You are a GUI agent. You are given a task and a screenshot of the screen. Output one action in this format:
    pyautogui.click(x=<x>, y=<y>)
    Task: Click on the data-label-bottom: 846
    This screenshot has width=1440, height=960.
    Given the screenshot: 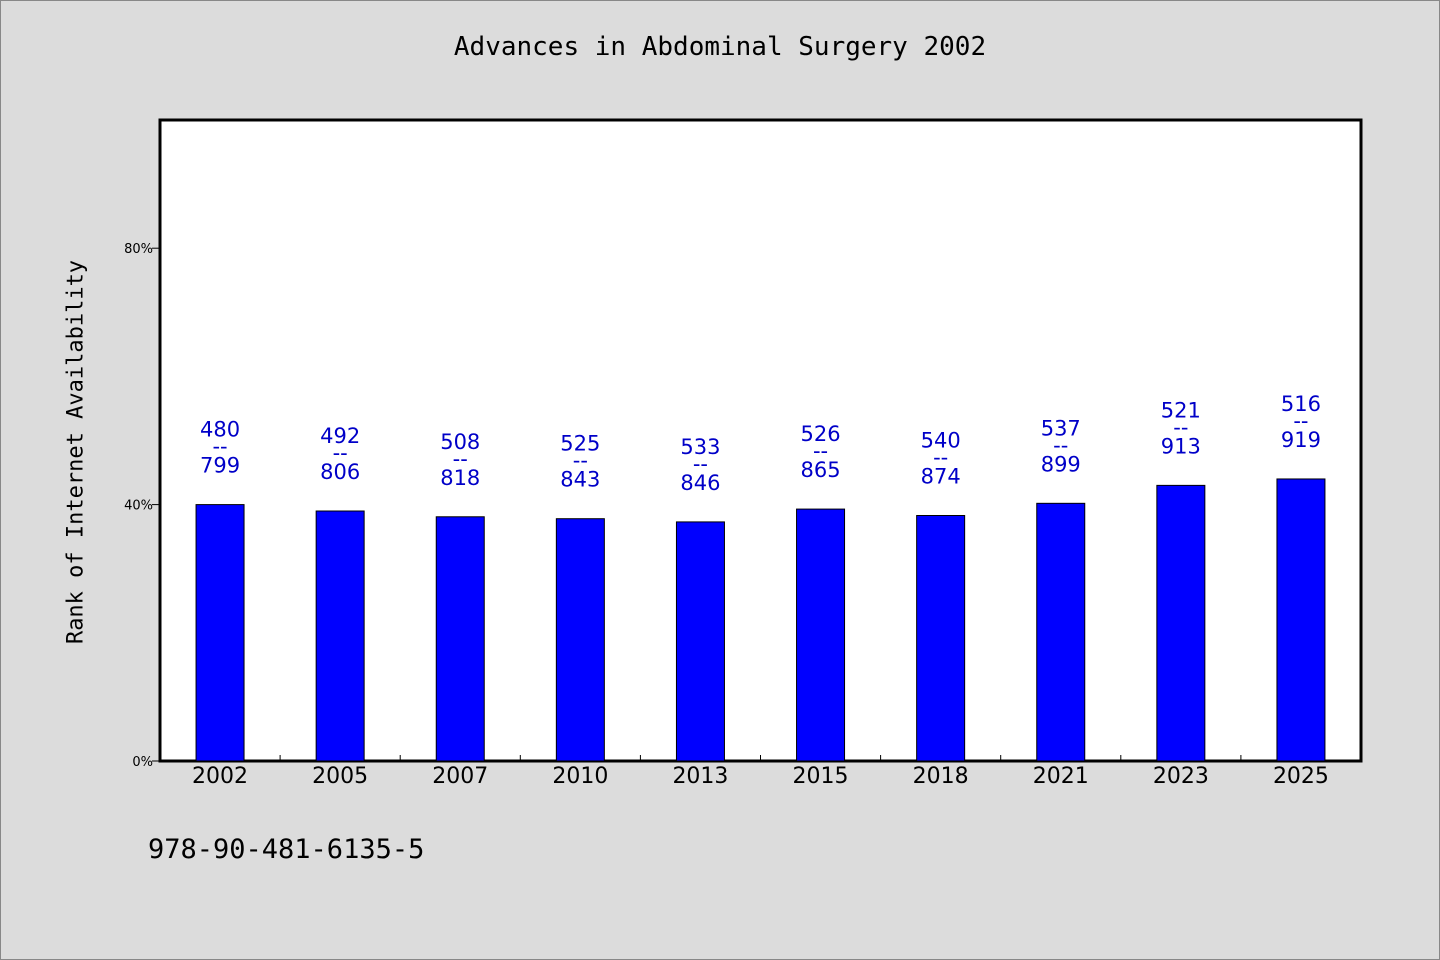 What is the action you would take?
    pyautogui.click(x=700, y=483)
    